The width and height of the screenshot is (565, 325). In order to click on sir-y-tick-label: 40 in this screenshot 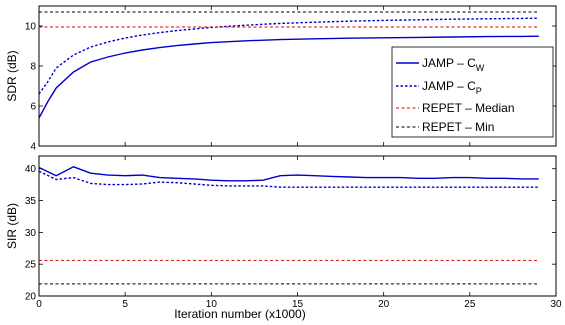, I will do `click(31, 169)`.